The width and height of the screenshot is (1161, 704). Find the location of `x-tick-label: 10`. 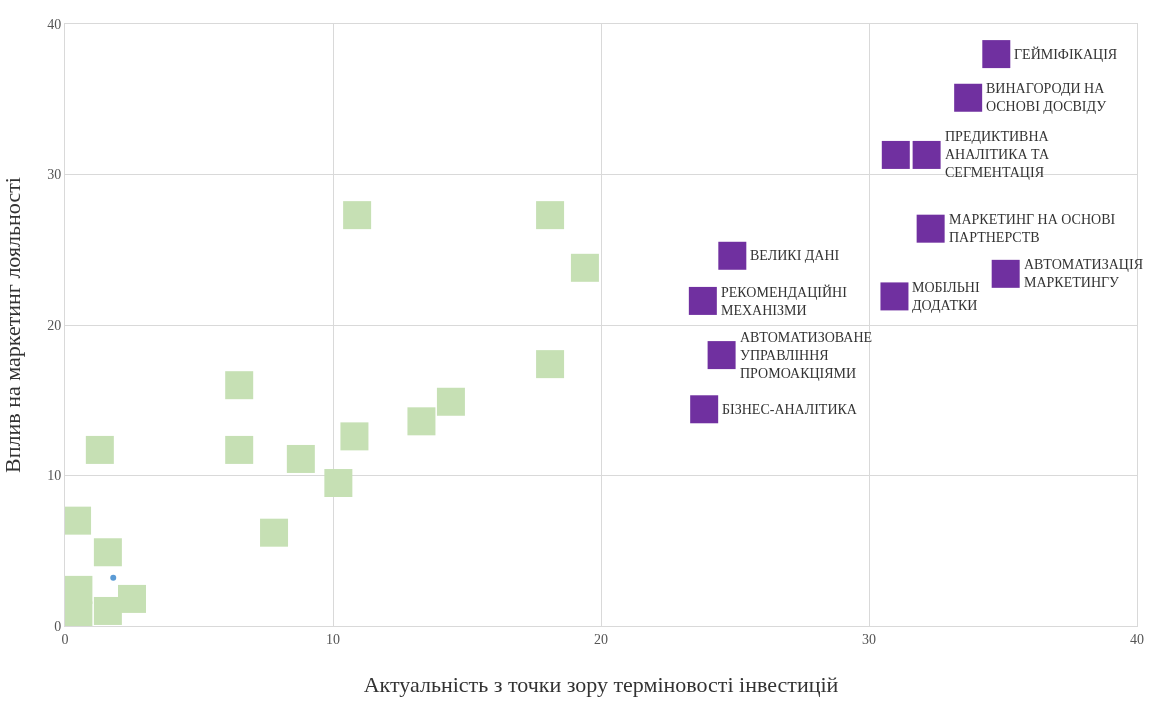

x-tick-label: 10 is located at coordinates (333, 639).